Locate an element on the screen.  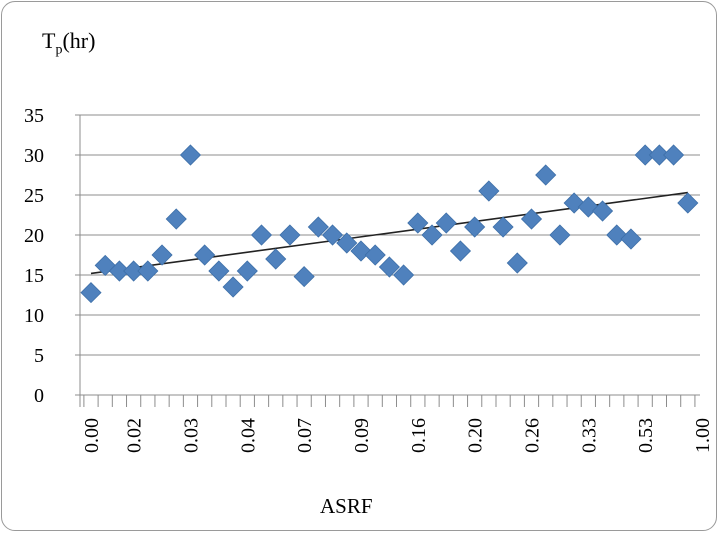
x-tick-label: 0.20 is located at coordinates (476, 435).